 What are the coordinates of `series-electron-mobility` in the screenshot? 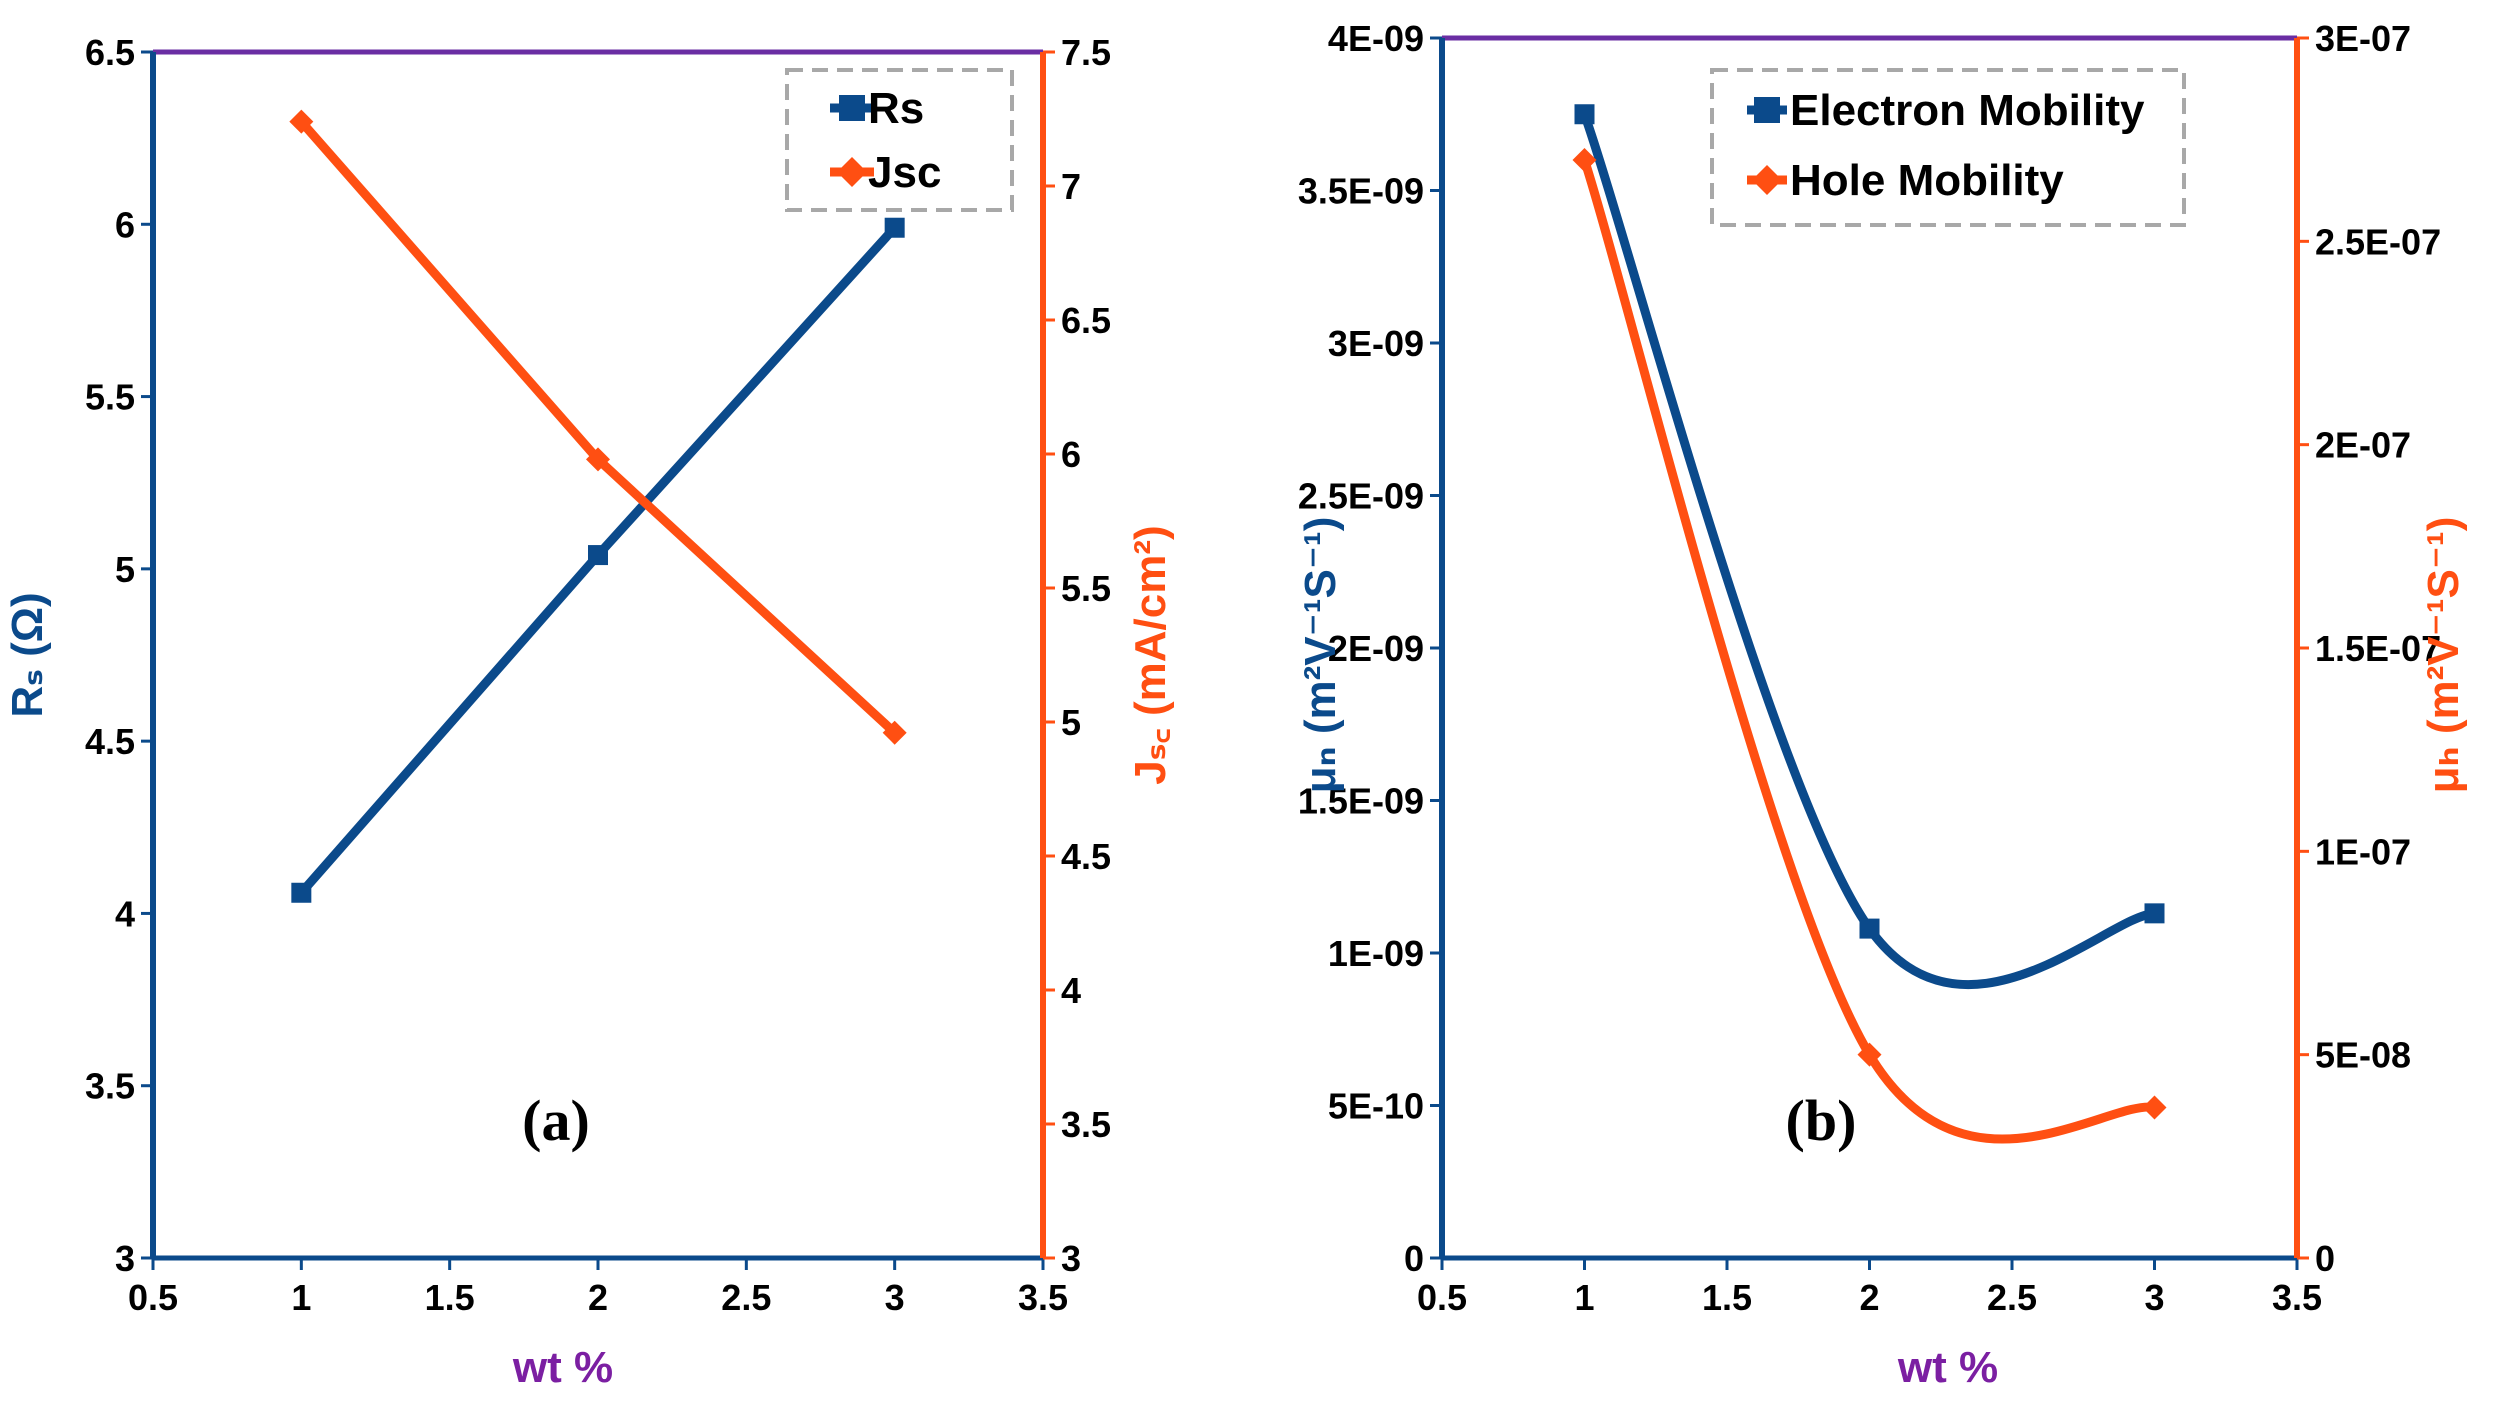 It's located at (1869, 546).